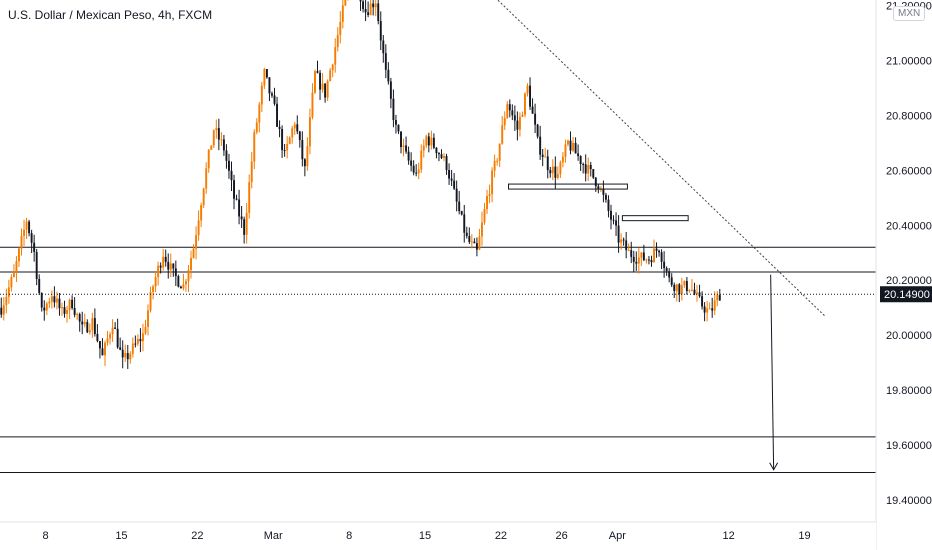  Describe the element at coordinates (907, 295) in the screenshot. I see `svg-text: 20.14900` at that location.